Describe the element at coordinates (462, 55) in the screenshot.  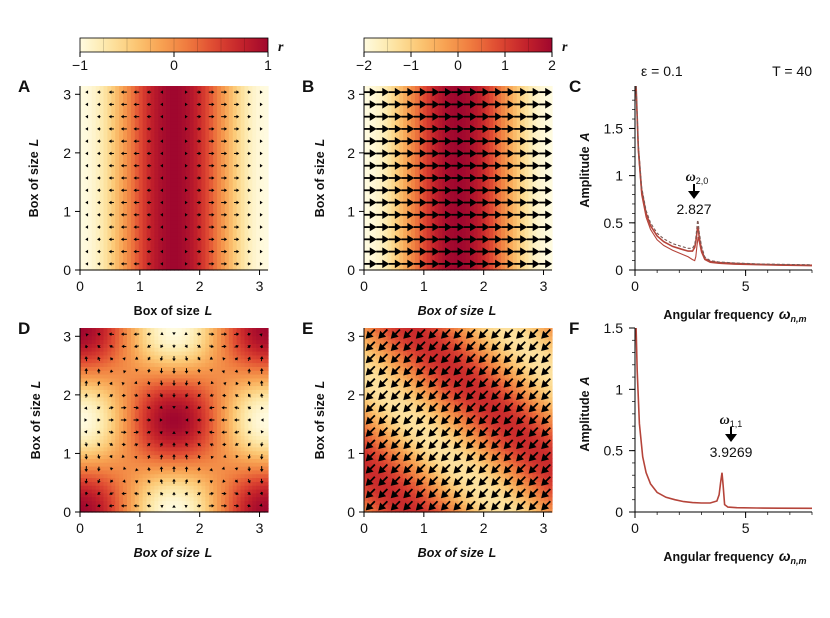
I see `colorbar-2: −2 −1 0 1 2 r` at that location.